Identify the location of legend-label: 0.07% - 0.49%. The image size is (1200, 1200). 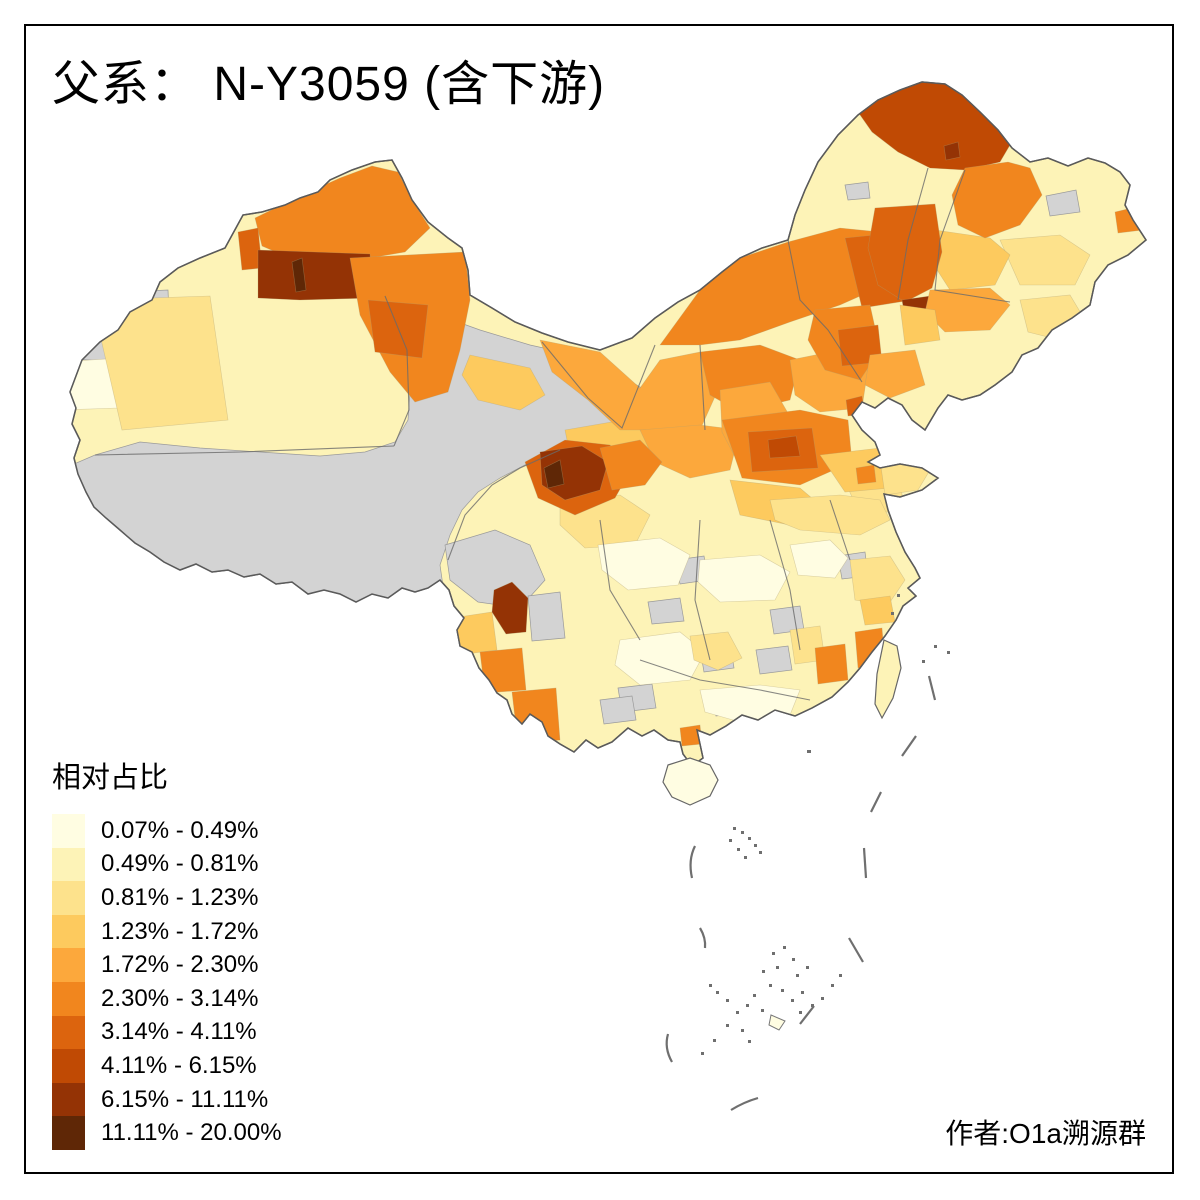
(180, 830).